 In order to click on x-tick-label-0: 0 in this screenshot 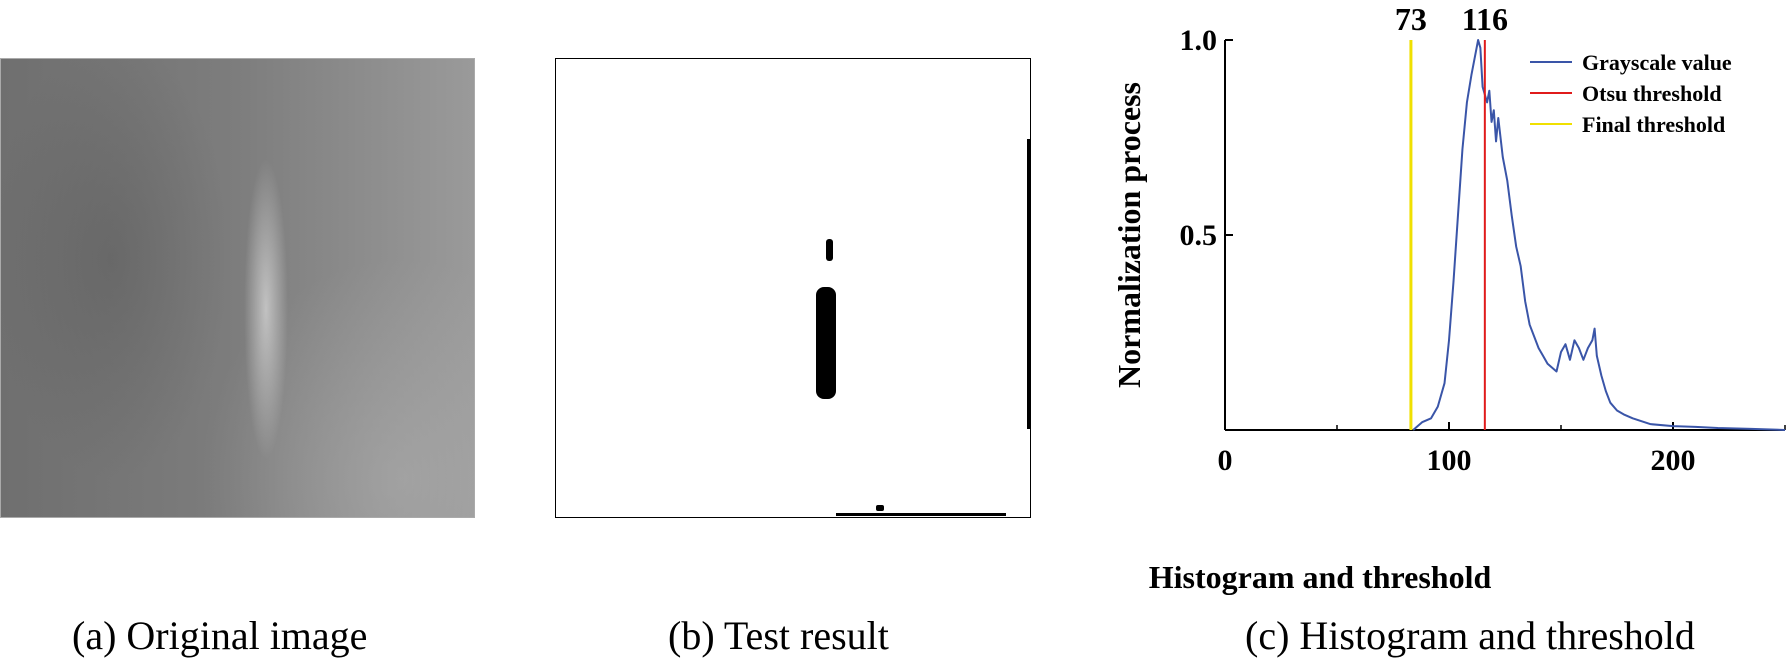, I will do `click(1225, 460)`.